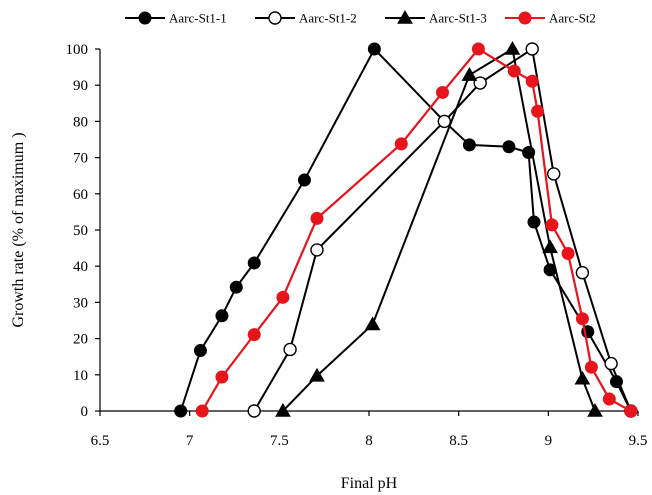  What do you see at coordinates (369, 430) in the screenshot?
I see `x-ticks: 6.5 7 7.5 8 8.5 9 9.5` at bounding box center [369, 430].